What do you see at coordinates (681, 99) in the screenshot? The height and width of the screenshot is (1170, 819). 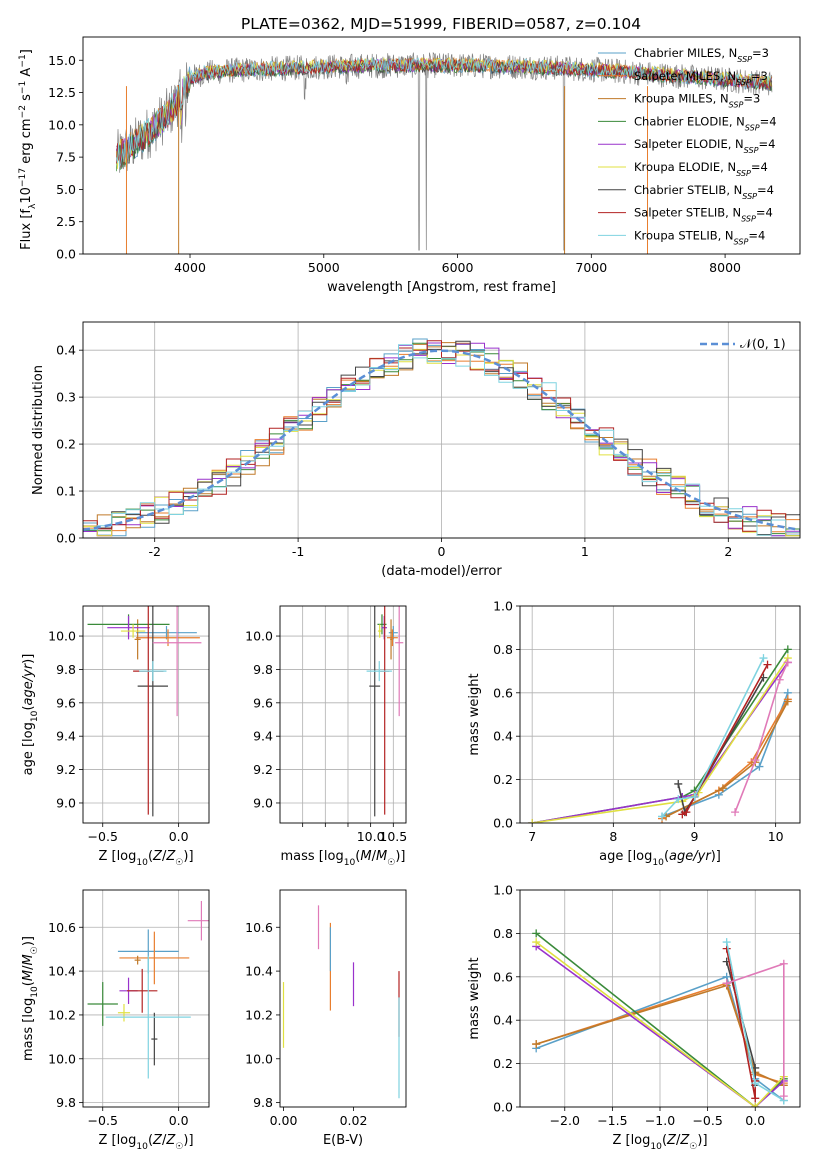 I see `label-part: Kroupa MILES, N` at bounding box center [681, 99].